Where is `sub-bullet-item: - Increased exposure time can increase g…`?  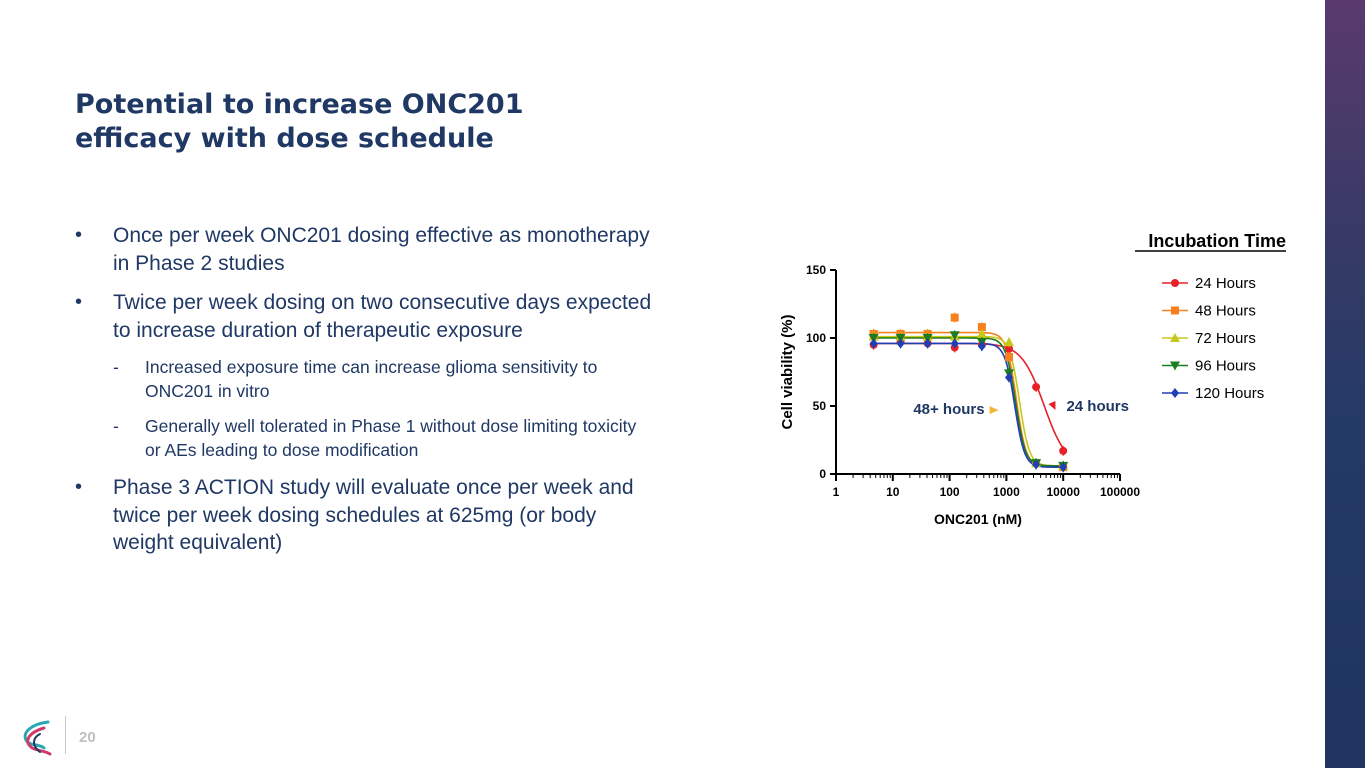
sub-bullet-item: - Increased exposure time can increase g… is located at coordinates (365, 379).